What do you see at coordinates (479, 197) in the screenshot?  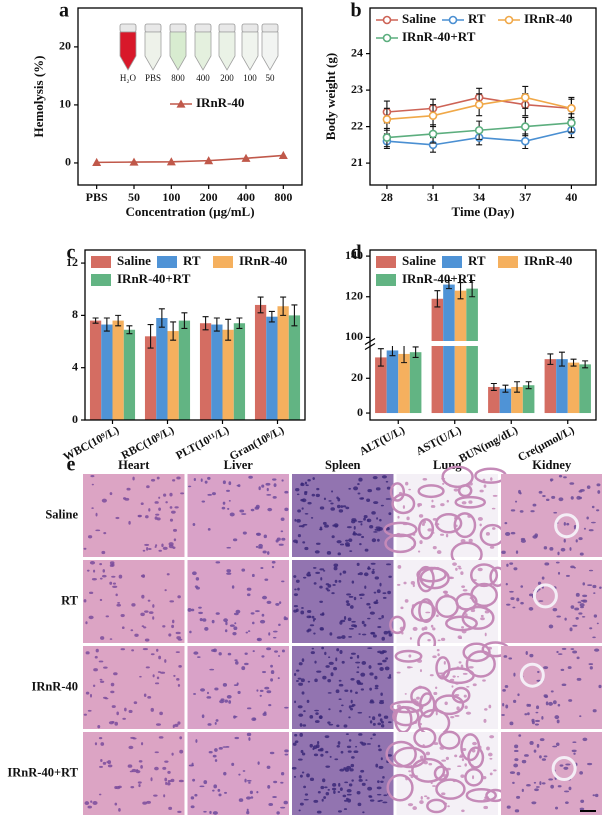 I see `x-tick-label: 34` at bounding box center [479, 197].